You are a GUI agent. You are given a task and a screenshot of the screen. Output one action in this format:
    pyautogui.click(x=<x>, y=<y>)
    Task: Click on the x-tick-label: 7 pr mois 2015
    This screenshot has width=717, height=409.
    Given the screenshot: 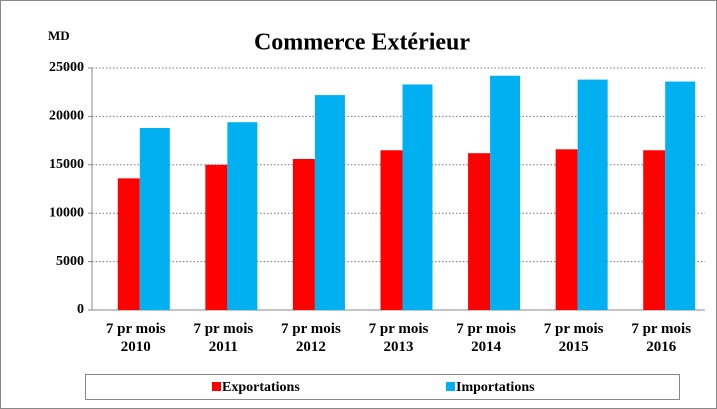 What is the action you would take?
    pyautogui.click(x=573, y=338)
    